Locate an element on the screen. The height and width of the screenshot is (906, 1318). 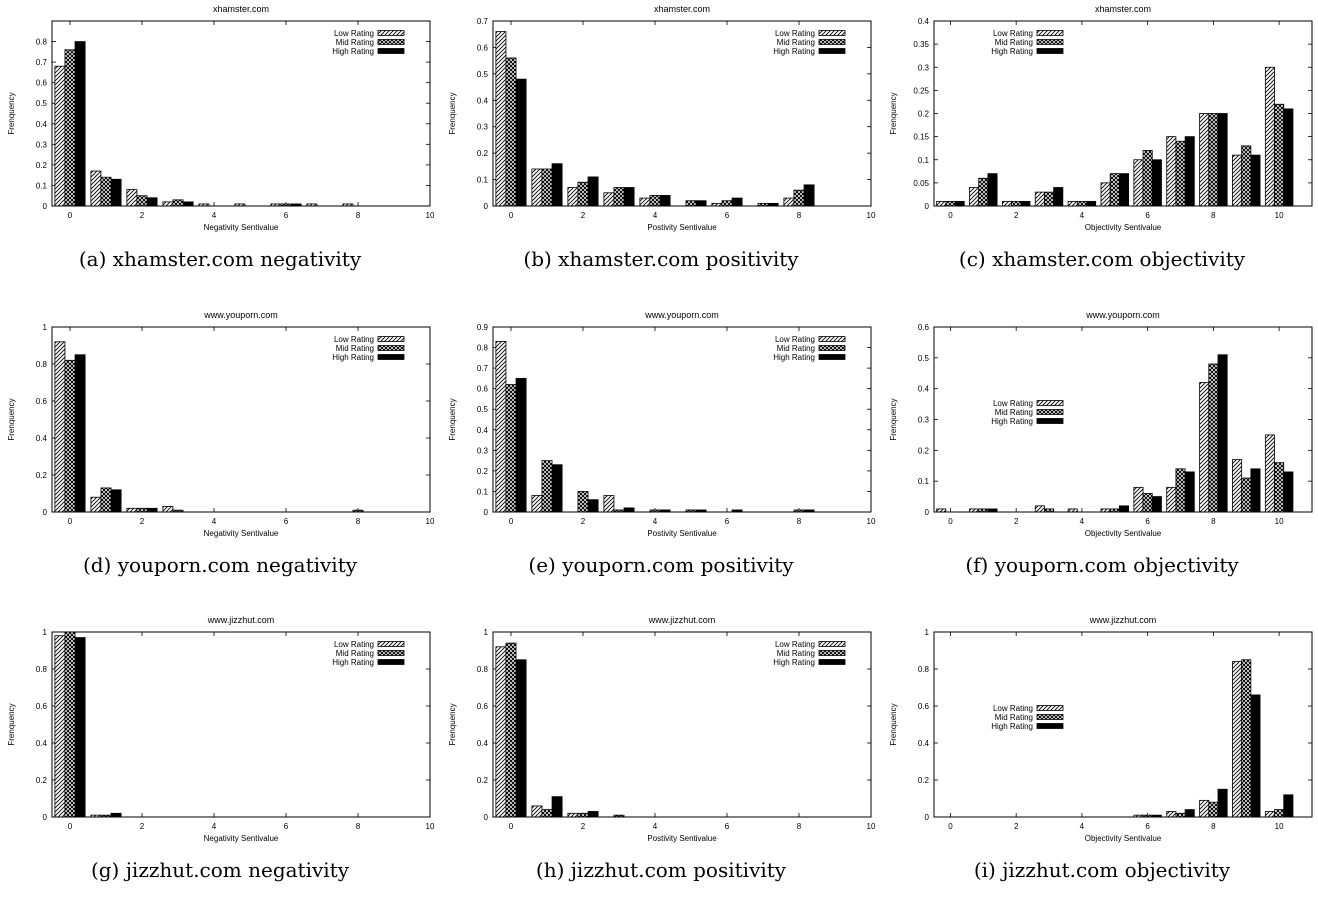
y-tick-label: 0.1 is located at coordinates (42, 185).